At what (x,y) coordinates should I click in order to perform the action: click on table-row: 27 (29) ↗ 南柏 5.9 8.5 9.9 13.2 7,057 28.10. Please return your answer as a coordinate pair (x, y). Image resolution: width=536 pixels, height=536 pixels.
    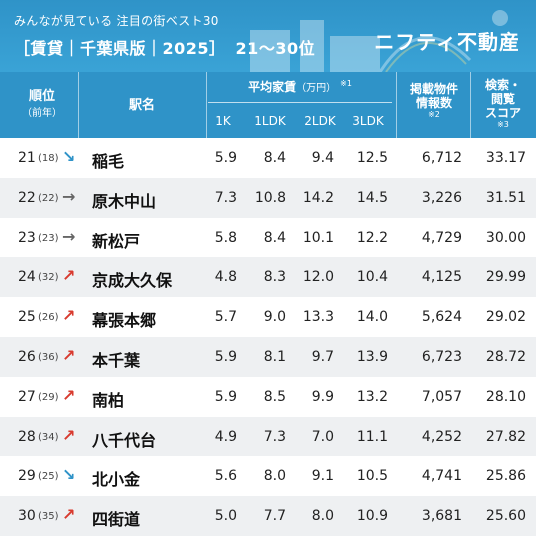
    Looking at the image, I should click on (268, 397).